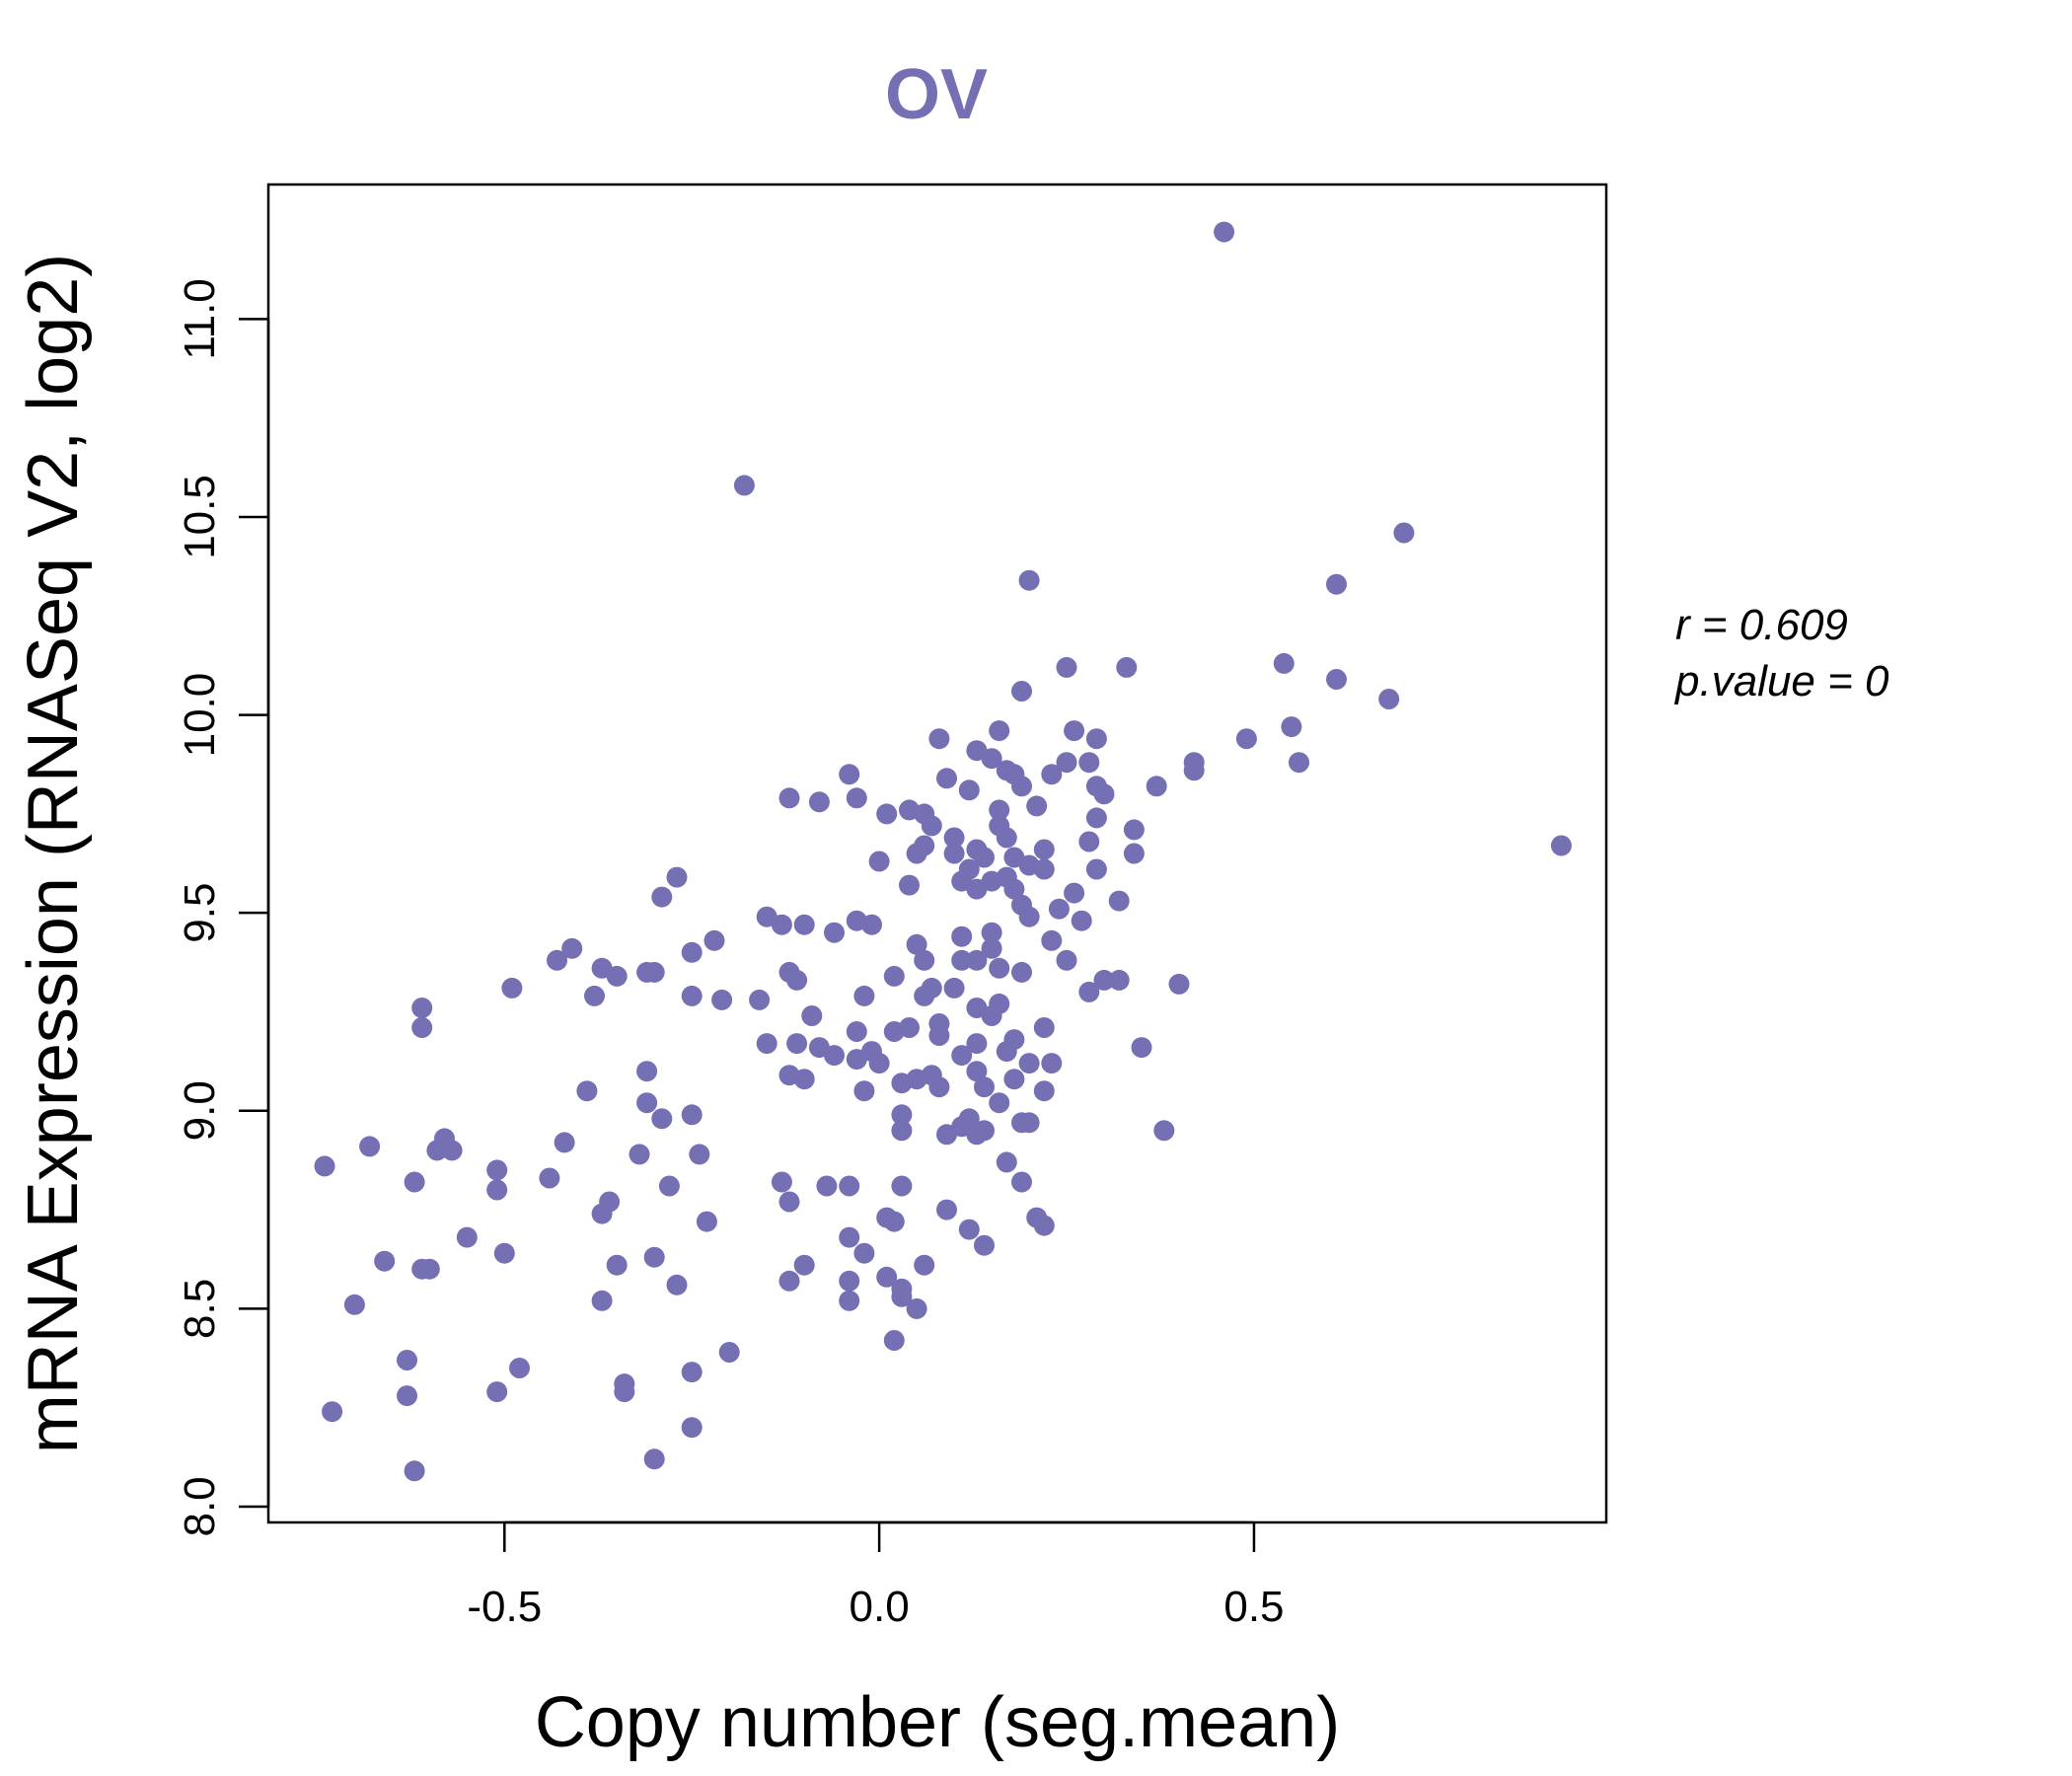  Describe the element at coordinates (880, 1607) in the screenshot. I see `x-tick-label: 0.0` at that location.